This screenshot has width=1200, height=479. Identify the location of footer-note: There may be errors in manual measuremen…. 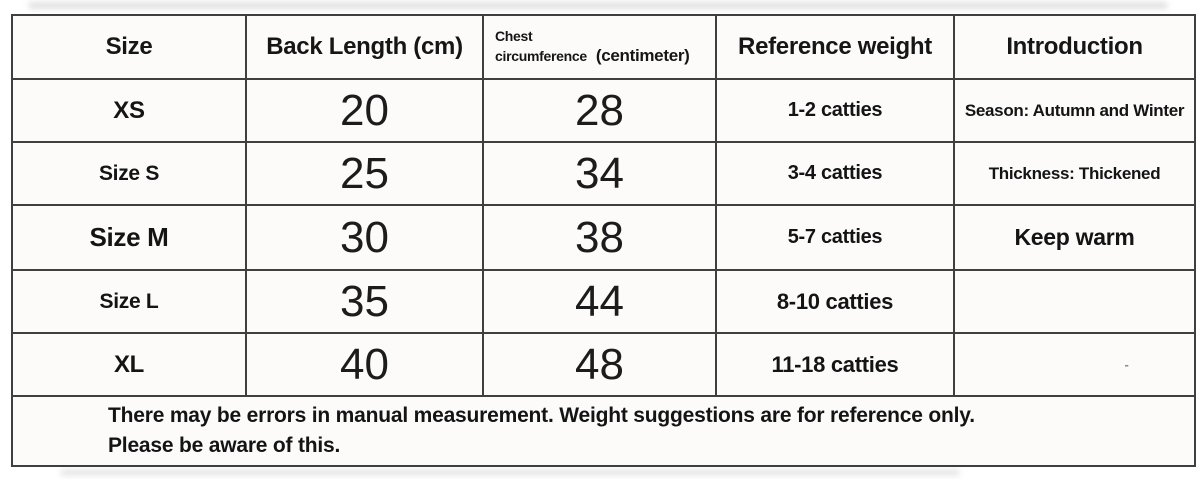
(603, 431).